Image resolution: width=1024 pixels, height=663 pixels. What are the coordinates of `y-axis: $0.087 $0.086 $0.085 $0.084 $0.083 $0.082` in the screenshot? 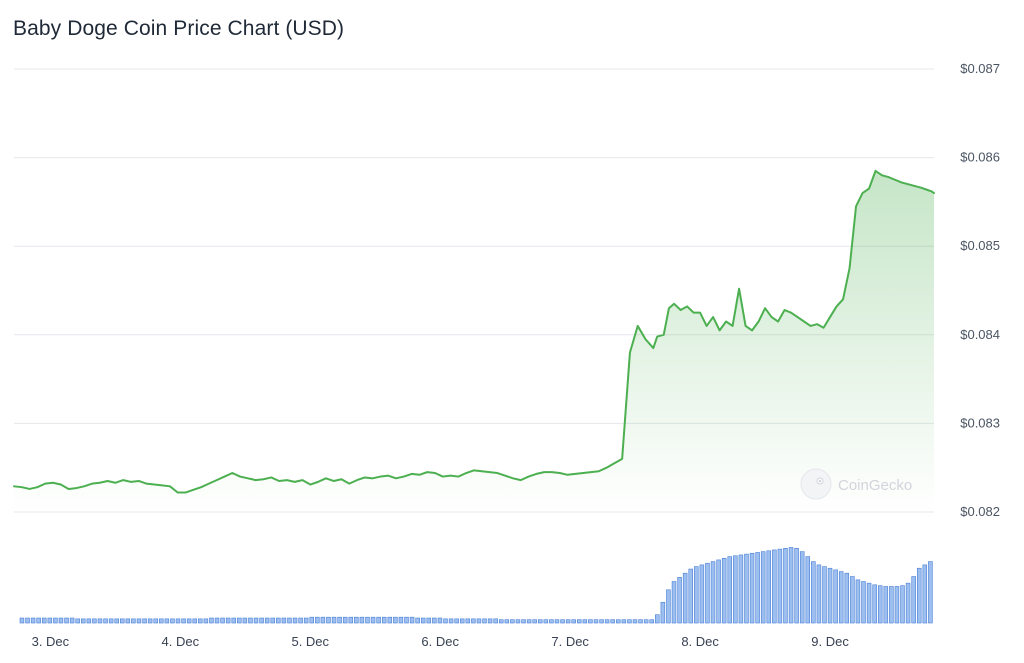 It's located at (980, 290).